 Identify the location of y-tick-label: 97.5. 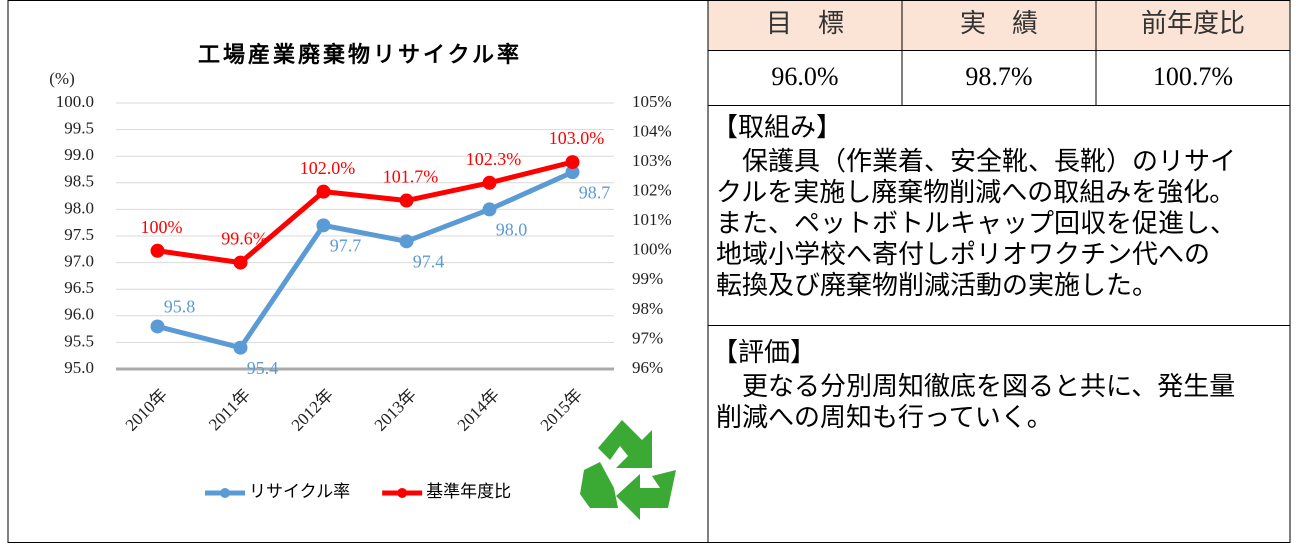
(79, 234).